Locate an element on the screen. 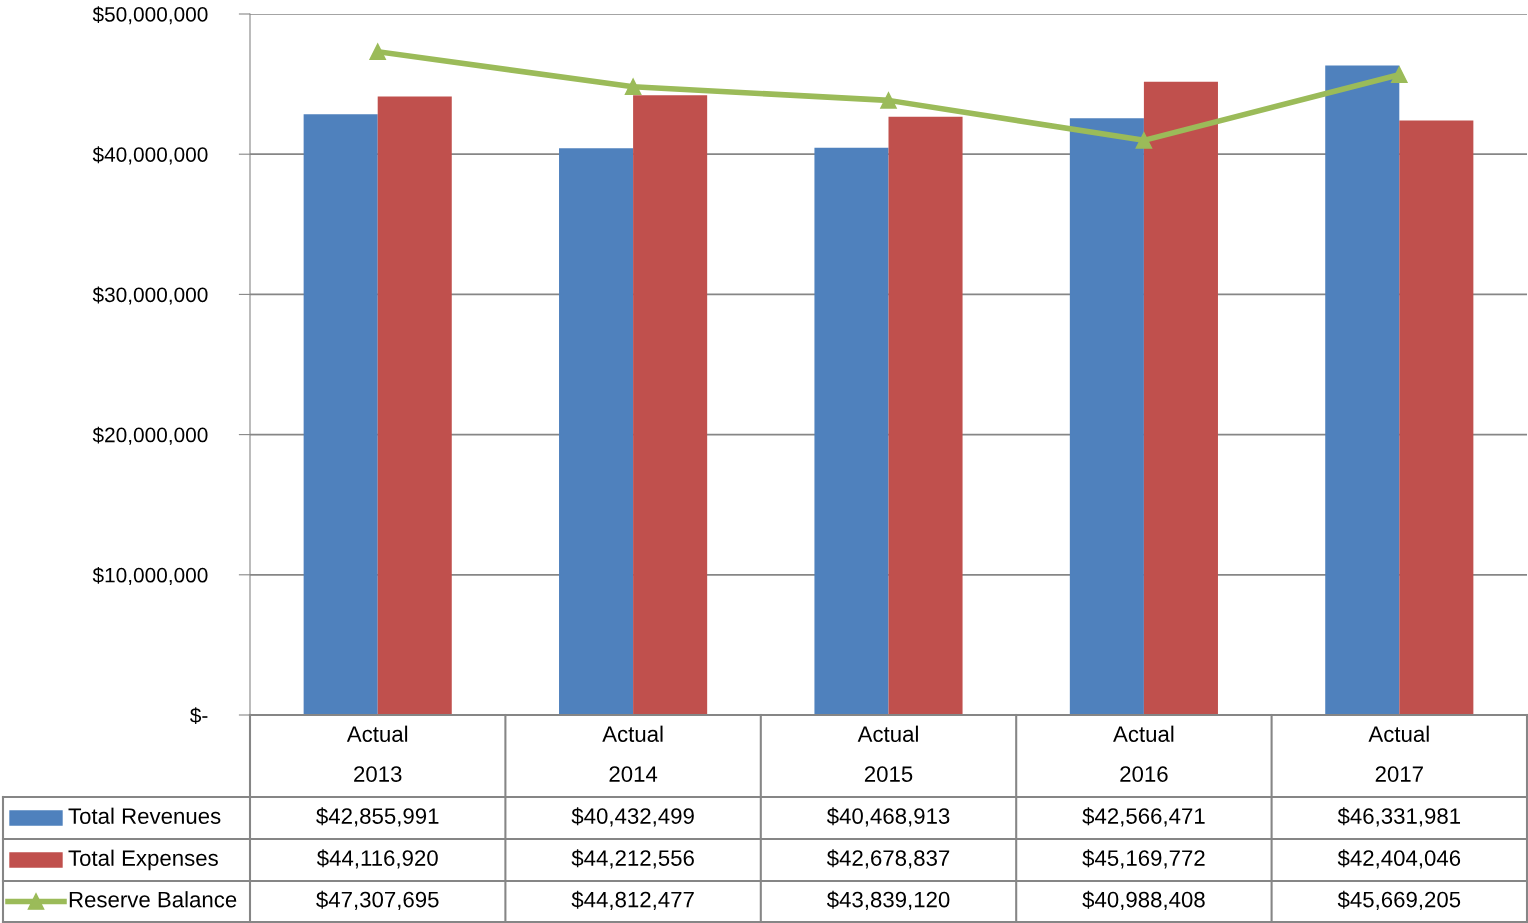 This screenshot has width=1528, height=923. data-label: $42,855,991 is located at coordinates (377, 817).